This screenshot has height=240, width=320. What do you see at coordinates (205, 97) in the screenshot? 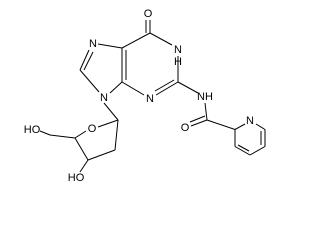
I see `atom-label: NH` at bounding box center [205, 97].